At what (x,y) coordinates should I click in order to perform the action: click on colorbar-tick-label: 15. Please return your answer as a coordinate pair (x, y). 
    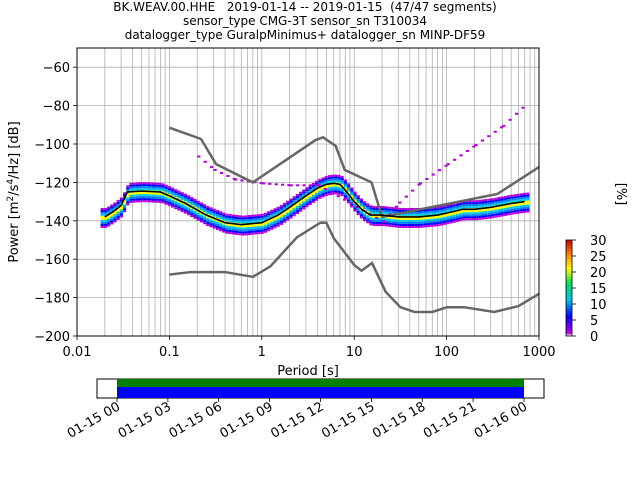
    Looking at the image, I should click on (598, 289).